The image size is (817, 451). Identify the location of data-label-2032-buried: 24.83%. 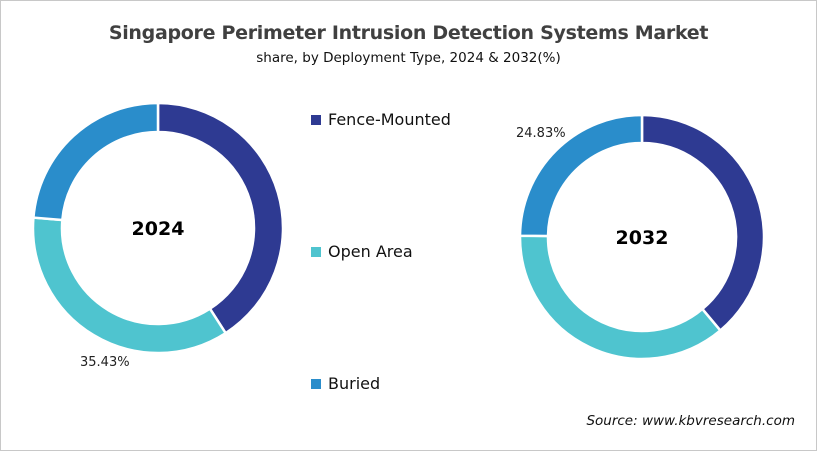
(541, 133).